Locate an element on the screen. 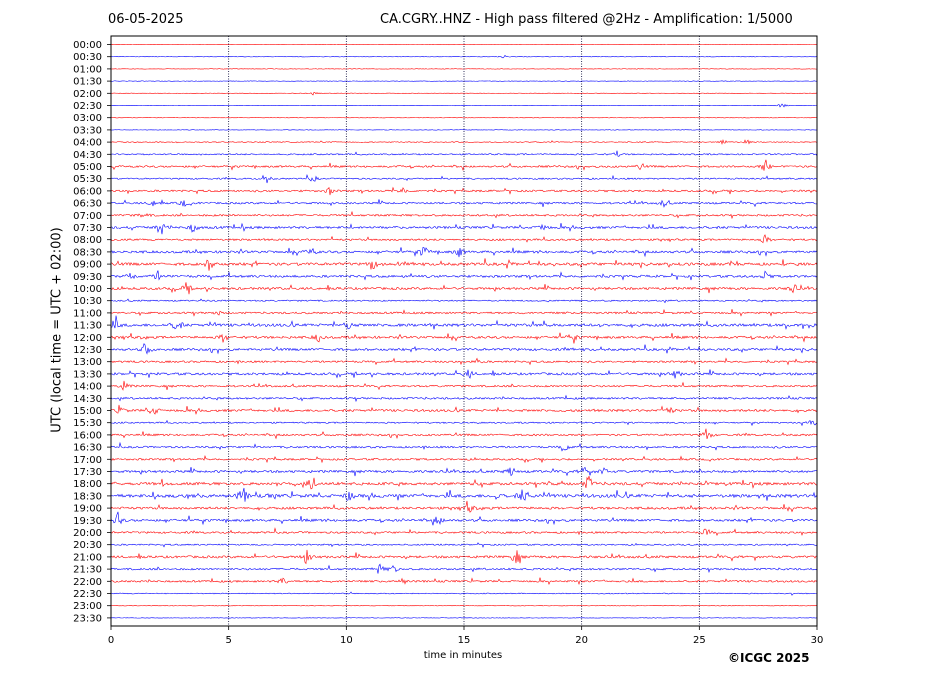  y-tick-label: 18:30 is located at coordinates (87, 496).